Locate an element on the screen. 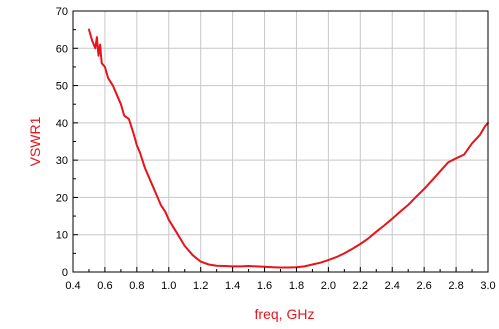 The height and width of the screenshot is (329, 499). x-tick-label: 1.8 is located at coordinates (296, 286).